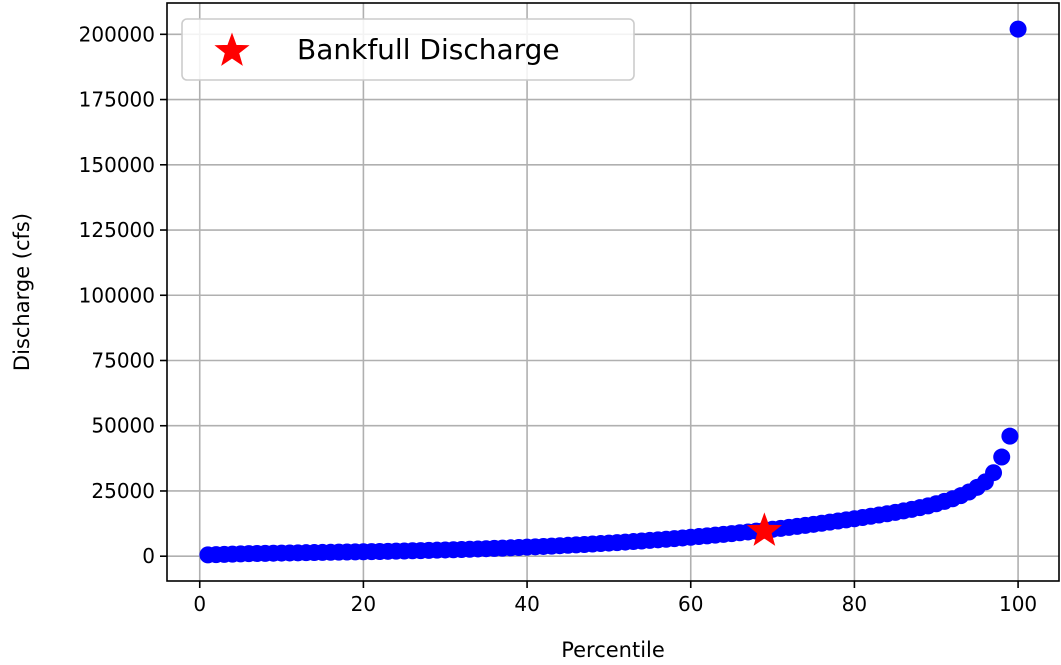  Describe the element at coordinates (123, 360) in the screenshot. I see `y-tick-label: 75000` at that location.